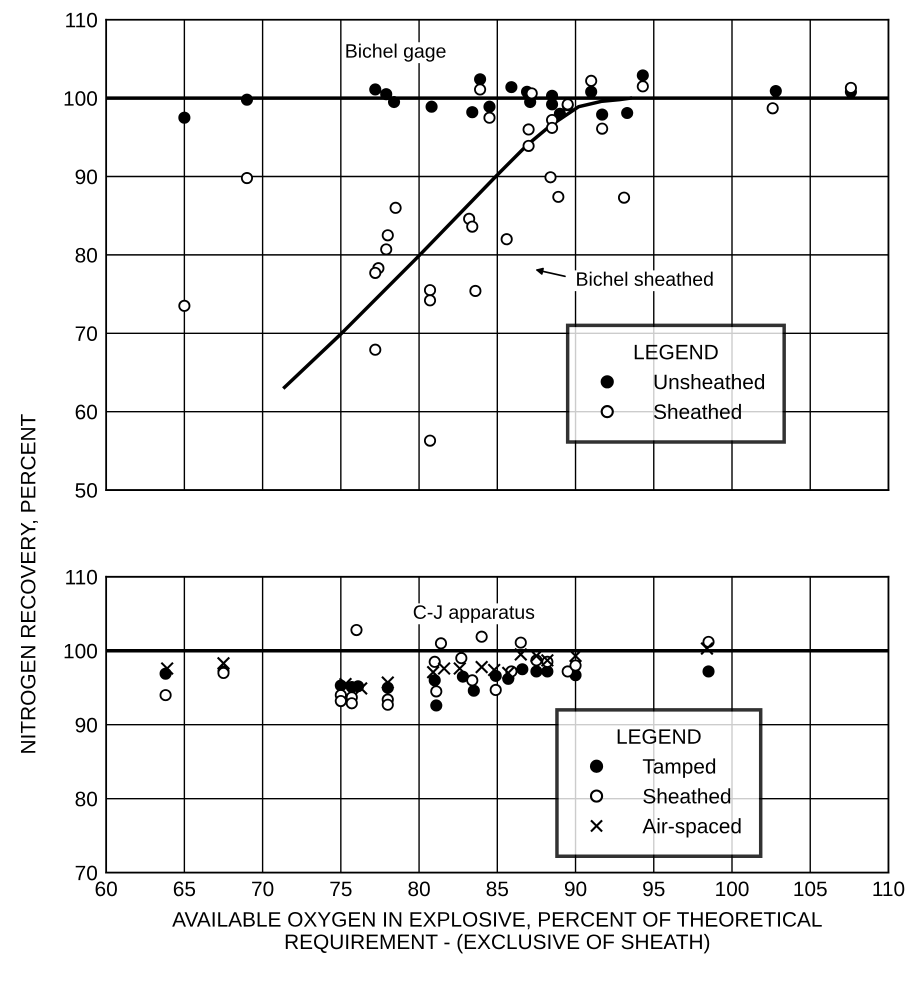 The height and width of the screenshot is (986, 915). Describe the element at coordinates (810, 888) in the screenshot. I see `x-tick-label: 105` at that location.